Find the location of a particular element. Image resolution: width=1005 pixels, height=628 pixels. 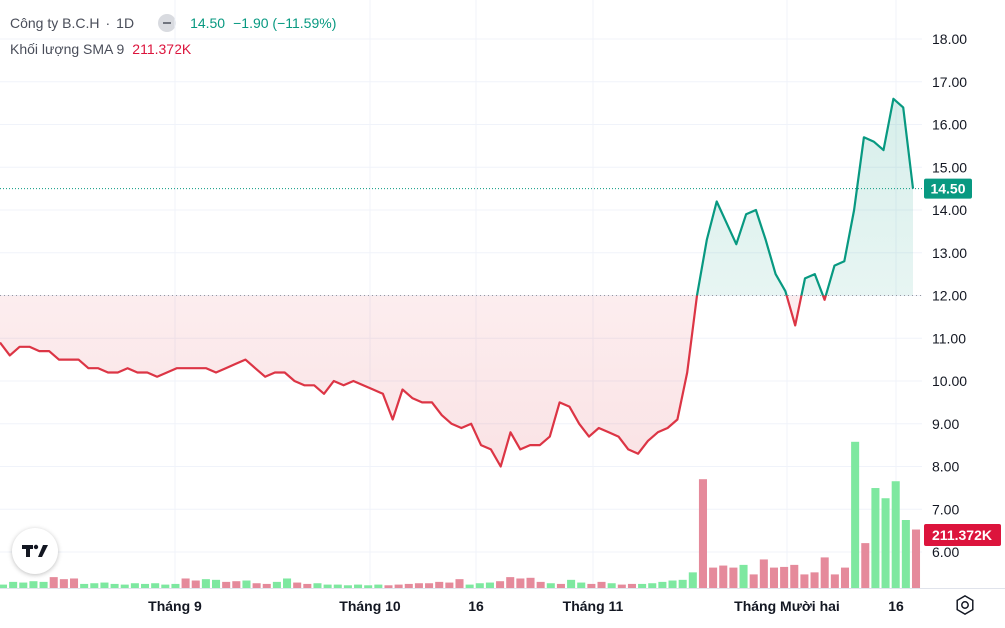

y-tick-label: 16.00 is located at coordinates (949, 125).